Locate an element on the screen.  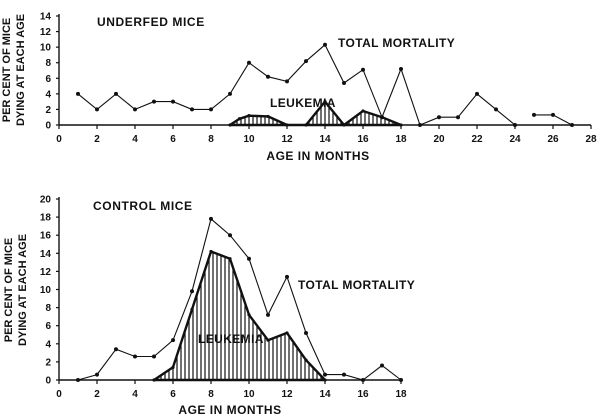
x-tick-label: 24 is located at coordinates (515, 139).